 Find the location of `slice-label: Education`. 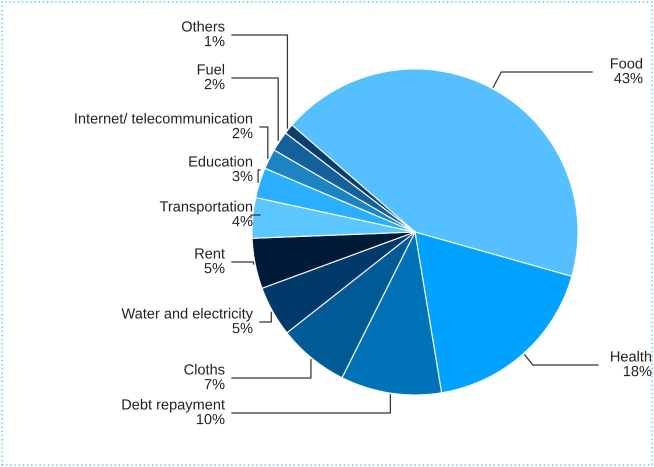

slice-label: Education is located at coordinates (220, 161).